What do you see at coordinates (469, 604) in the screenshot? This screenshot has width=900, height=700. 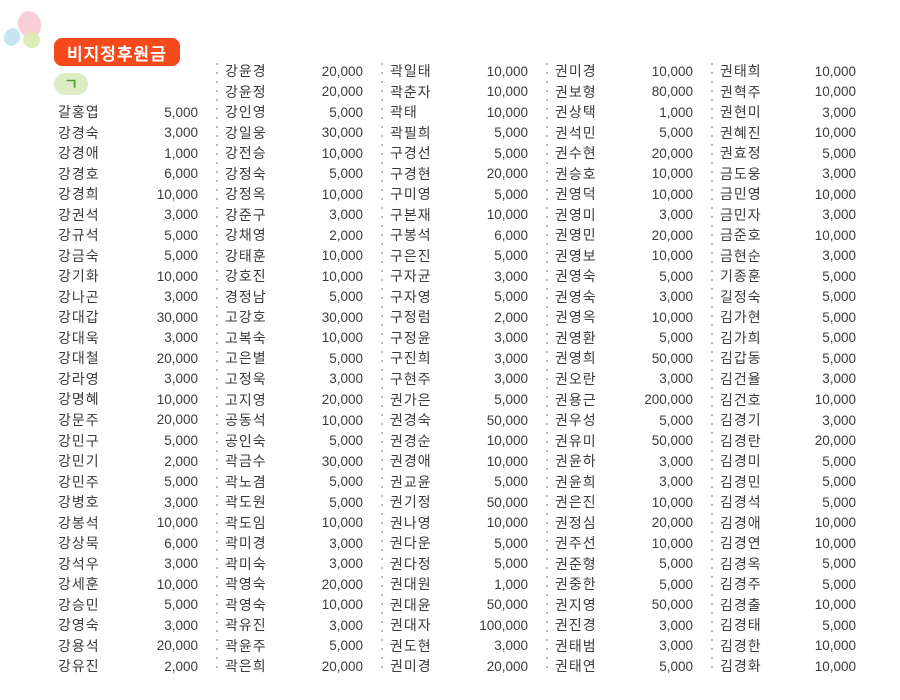 I see `donation-row: 권대윤 50,000` at bounding box center [469, 604].